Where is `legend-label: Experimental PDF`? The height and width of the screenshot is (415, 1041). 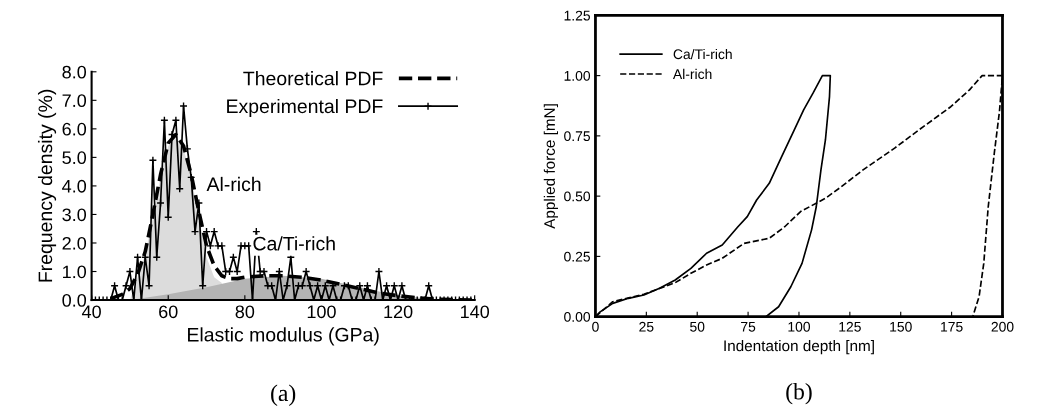
legend-label: Experimental PDF is located at coordinates (305, 108).